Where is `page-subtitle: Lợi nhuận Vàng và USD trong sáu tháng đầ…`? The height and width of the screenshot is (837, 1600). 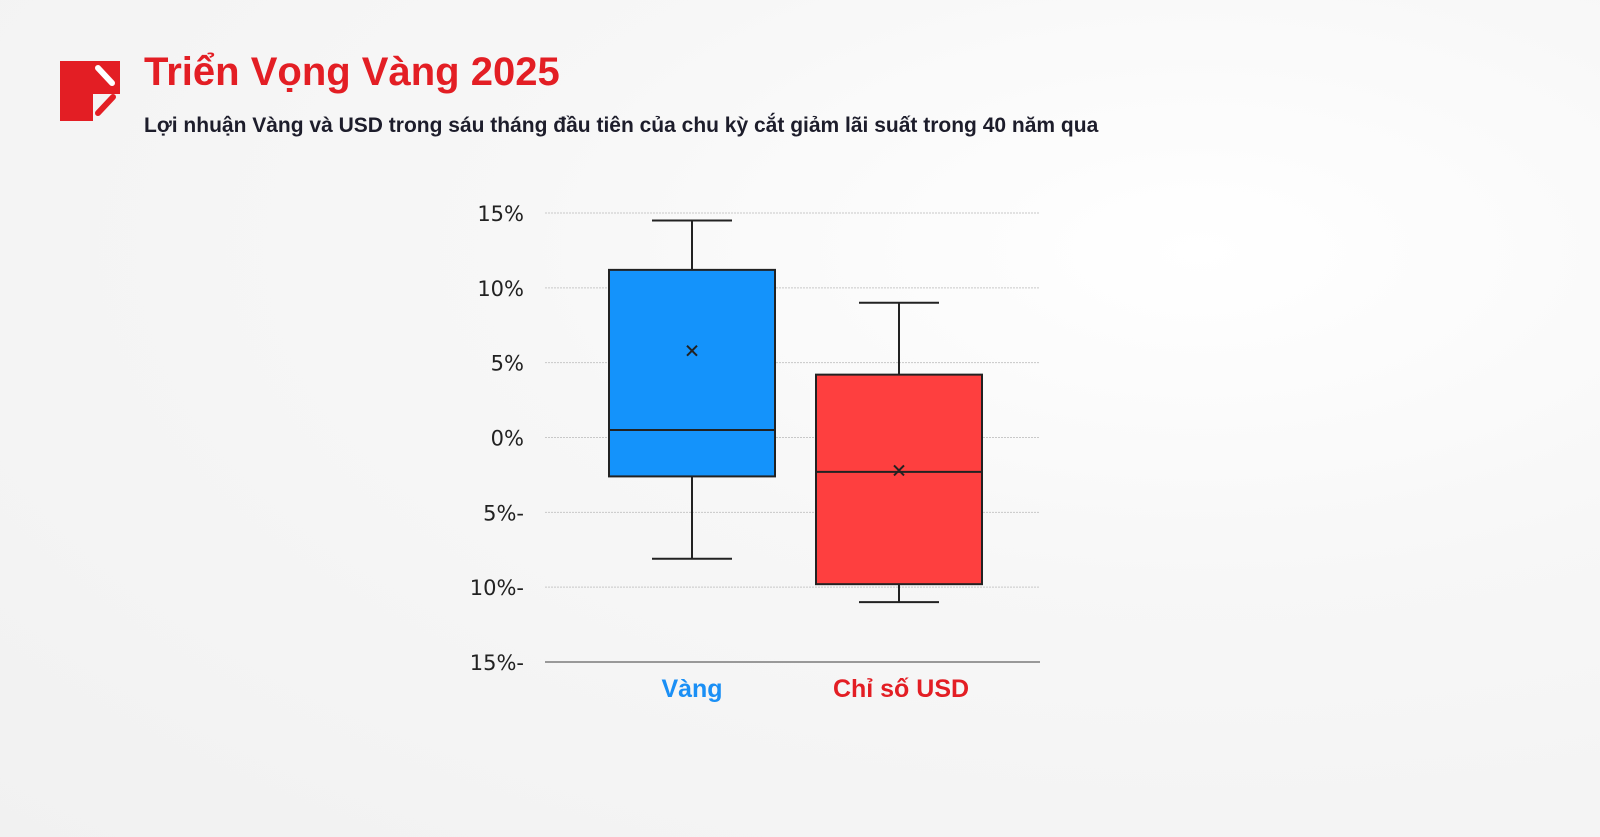 page-subtitle: Lợi nhuận Vàng và USD trong sáu tháng đầ… is located at coordinates (621, 125).